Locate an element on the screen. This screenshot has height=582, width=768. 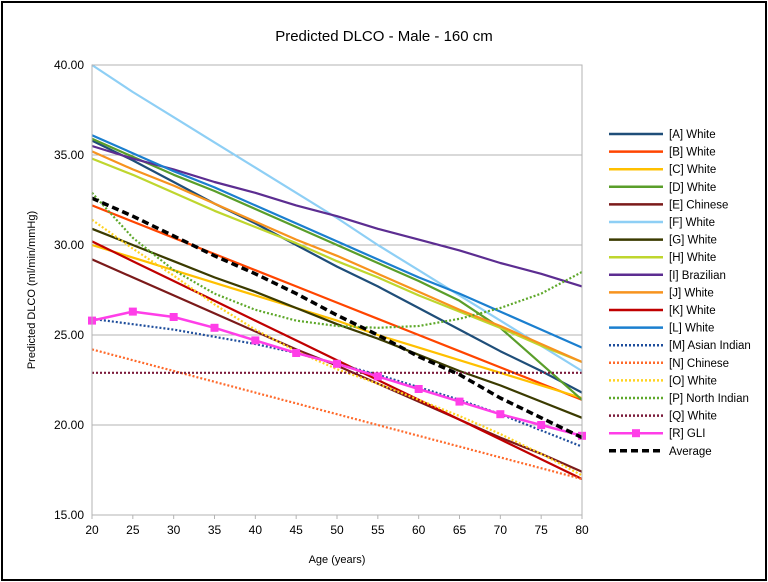
x-tick-label: 75 is located at coordinates (541, 530).